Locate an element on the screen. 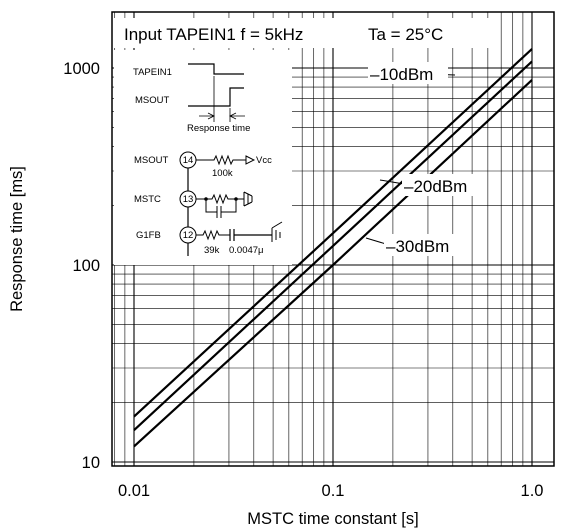  vcc-arrow-icon is located at coordinates (250, 160).